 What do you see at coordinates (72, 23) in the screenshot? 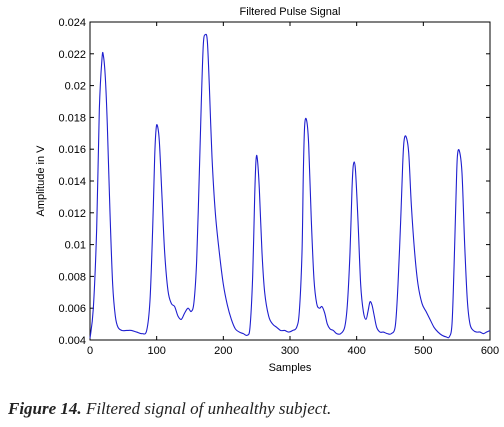
I see `y-tick-label: 0.024` at bounding box center [72, 23].